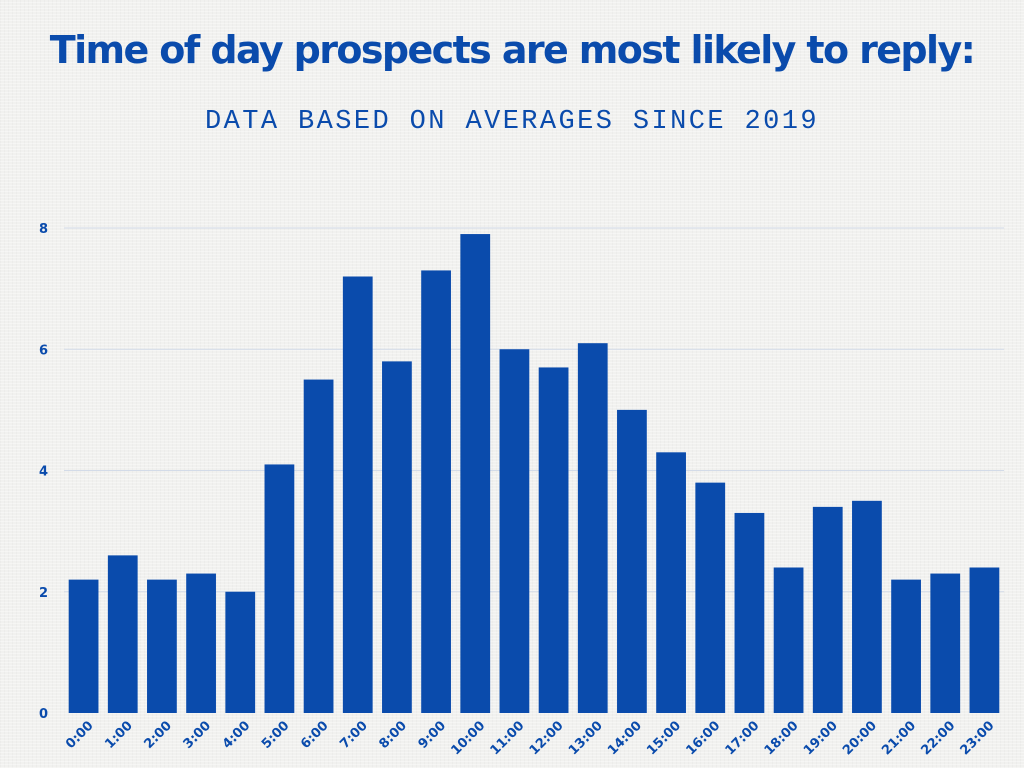 The image size is (1024, 768). Describe the element at coordinates (392, 734) in the screenshot. I see `x-tick-label: 8:00` at that location.